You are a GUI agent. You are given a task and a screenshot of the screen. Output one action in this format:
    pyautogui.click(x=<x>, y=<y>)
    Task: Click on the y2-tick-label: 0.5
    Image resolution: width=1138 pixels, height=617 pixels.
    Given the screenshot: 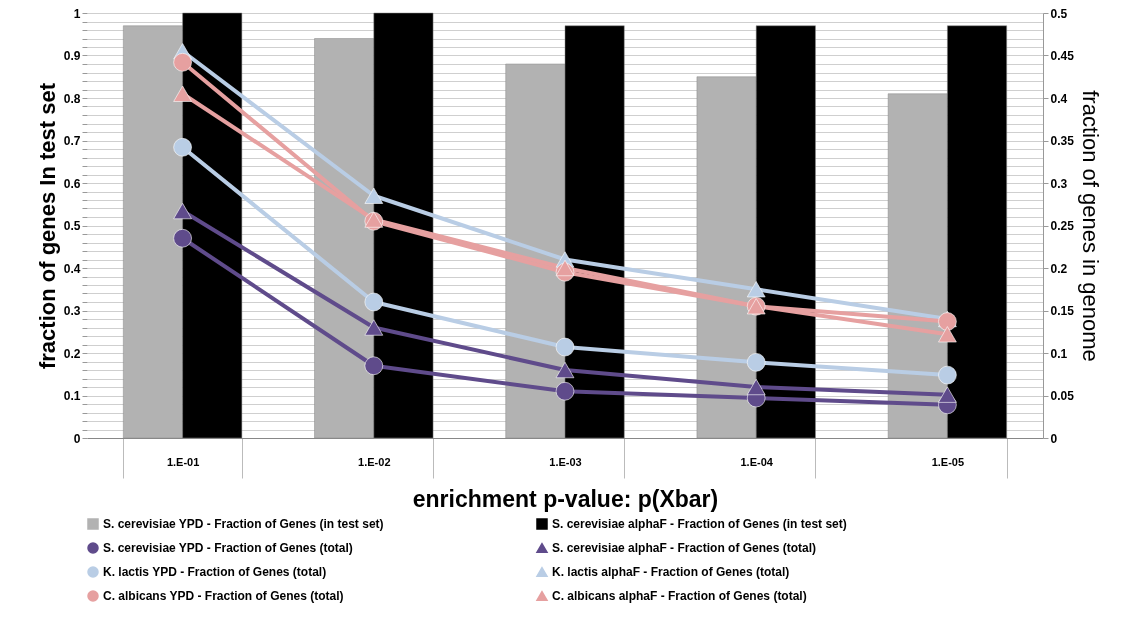 What is the action you would take?
    pyautogui.click(x=1059, y=13)
    